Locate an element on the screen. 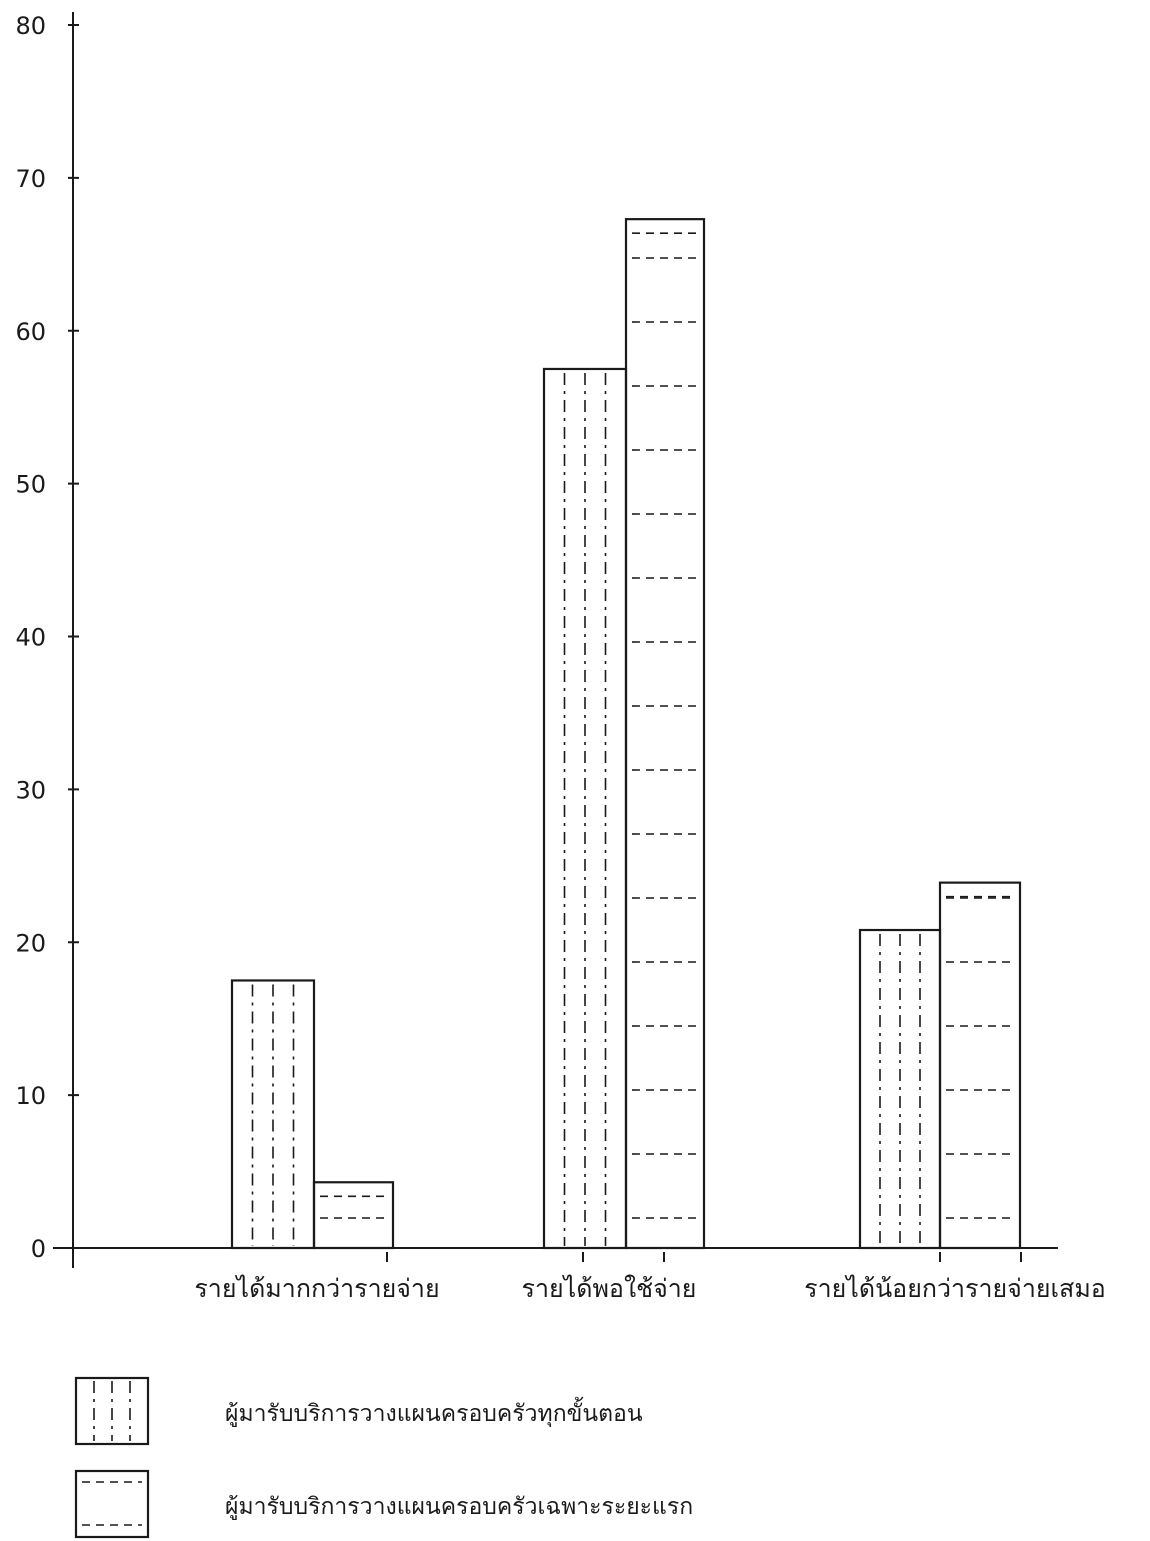 This screenshot has width=1150, height=1541. legend-label: ผู้มารับบริการวางแผนครอบครัวทุกขั้นตอน is located at coordinates (434, 1412).